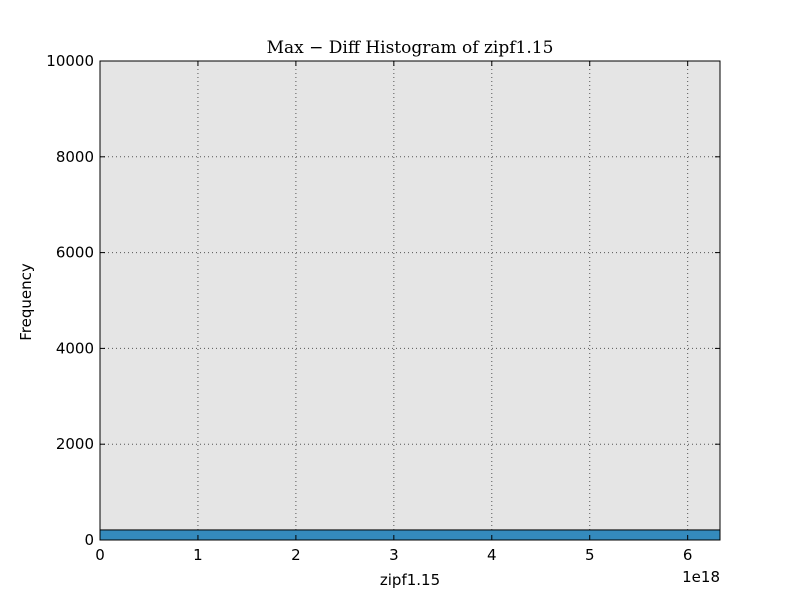 This screenshot has height=600, width=800. I want to click on bars, so click(410, 535).